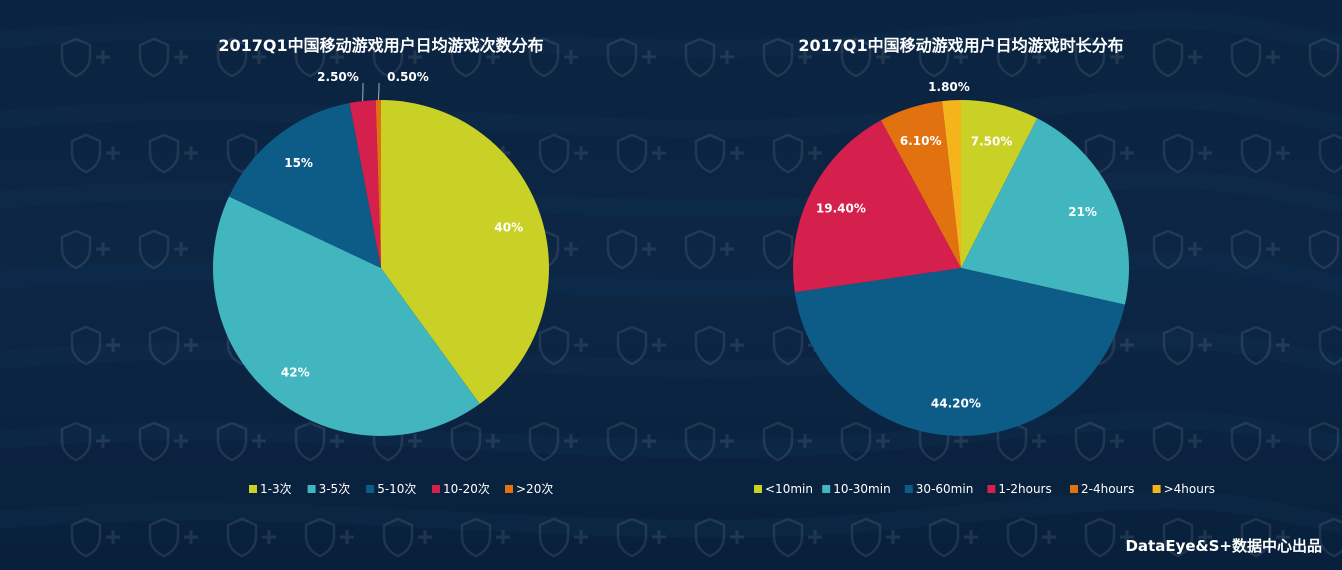 The image size is (1342, 570). What do you see at coordinates (956, 403) in the screenshot?
I see `data-label: 44.20%` at bounding box center [956, 403].